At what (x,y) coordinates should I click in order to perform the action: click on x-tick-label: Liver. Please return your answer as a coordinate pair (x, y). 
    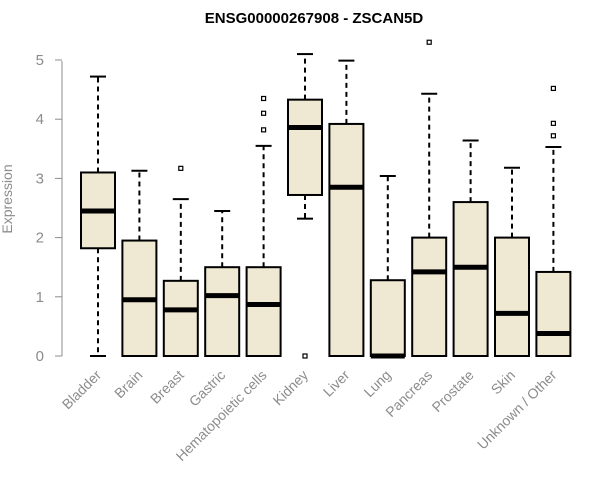
    Looking at the image, I should click on (336, 383).